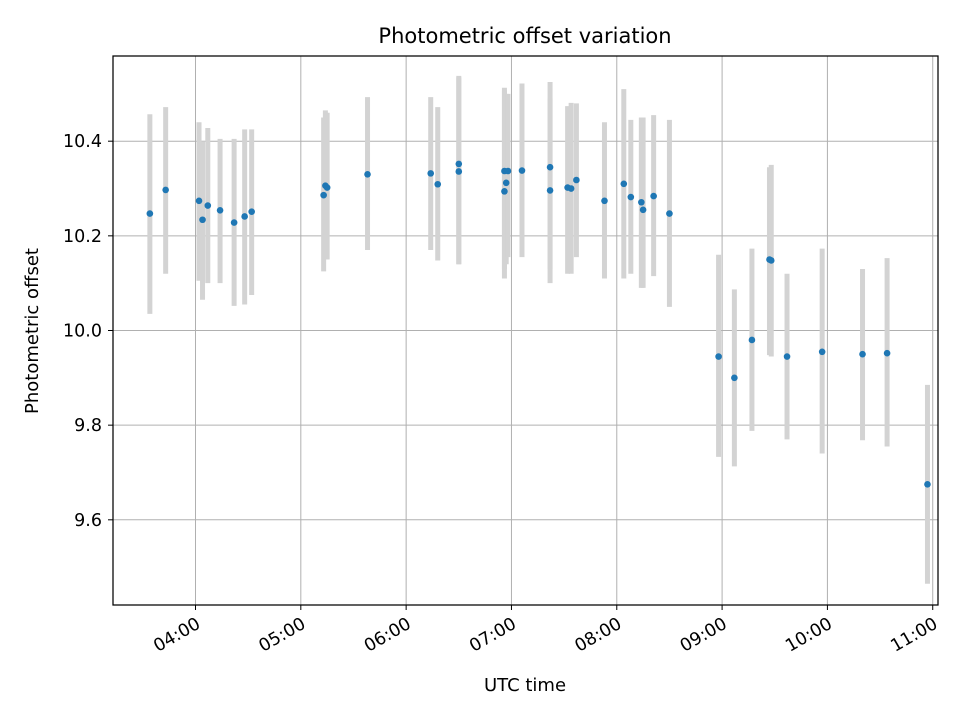 This screenshot has height=720, width=960. I want to click on x-axis-label: UTC time, so click(525, 685).